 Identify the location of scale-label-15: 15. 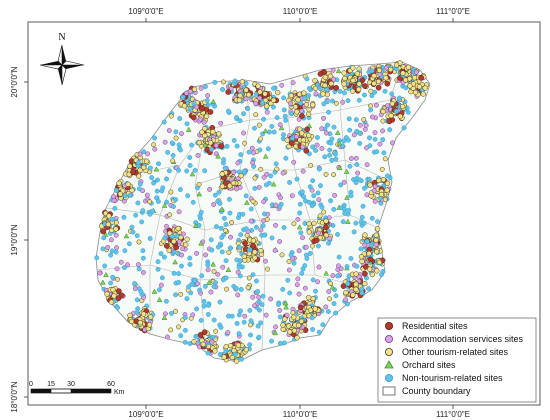
(51, 384).